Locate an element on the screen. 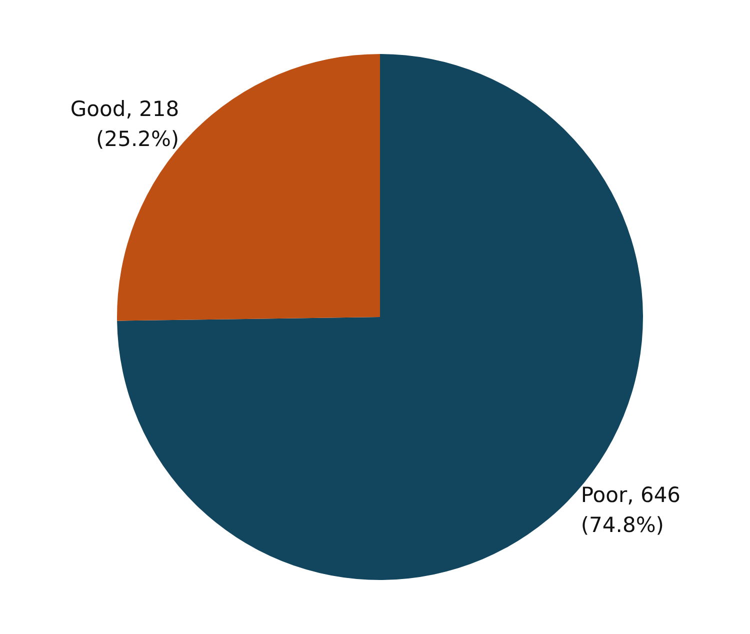 This screenshot has height=634, width=750. slice-label: Good, 218 (25.2%) is located at coordinates (125, 123).